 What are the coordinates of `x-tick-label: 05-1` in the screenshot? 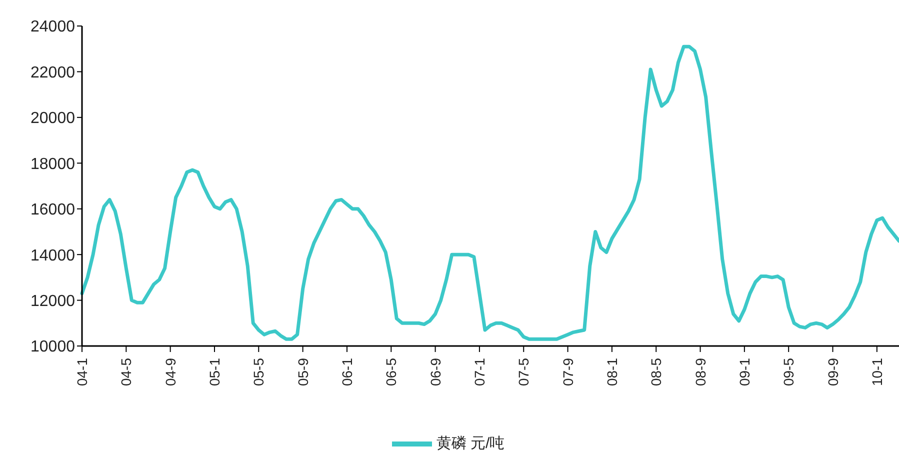 It's located at (214, 372).